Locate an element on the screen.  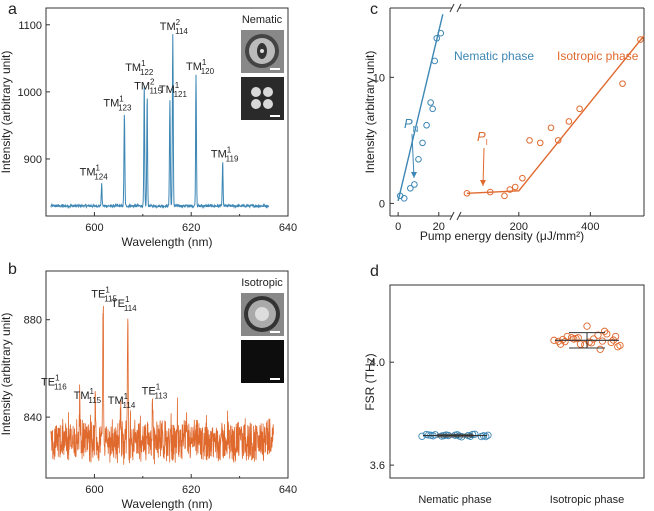
panel-letter-a: a is located at coordinates (12, 9).